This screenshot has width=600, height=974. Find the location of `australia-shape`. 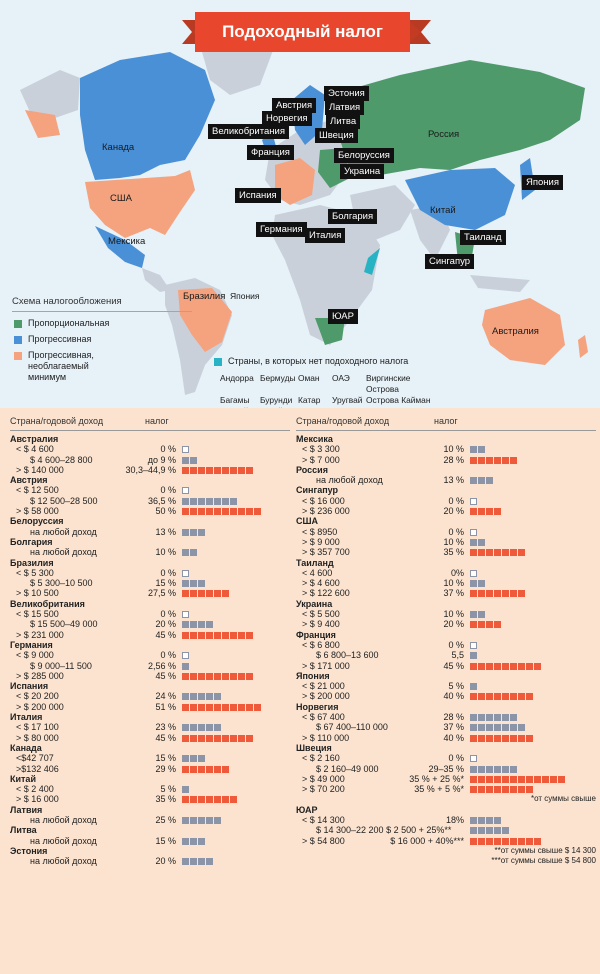

australia-shape is located at coordinates (523, 331).